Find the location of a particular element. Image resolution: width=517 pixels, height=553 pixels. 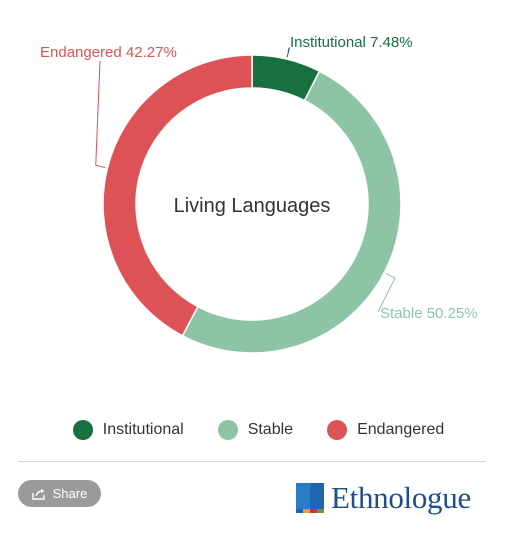

data-label-stable: Stable 50.25% is located at coordinates (429, 313).